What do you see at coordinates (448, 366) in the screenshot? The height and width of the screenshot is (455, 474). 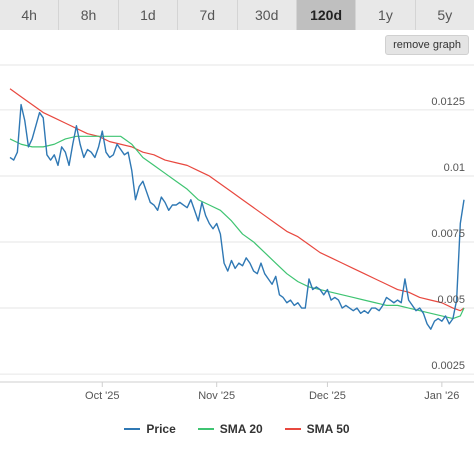 I see `y-tick-label: 0.0025` at bounding box center [448, 366].